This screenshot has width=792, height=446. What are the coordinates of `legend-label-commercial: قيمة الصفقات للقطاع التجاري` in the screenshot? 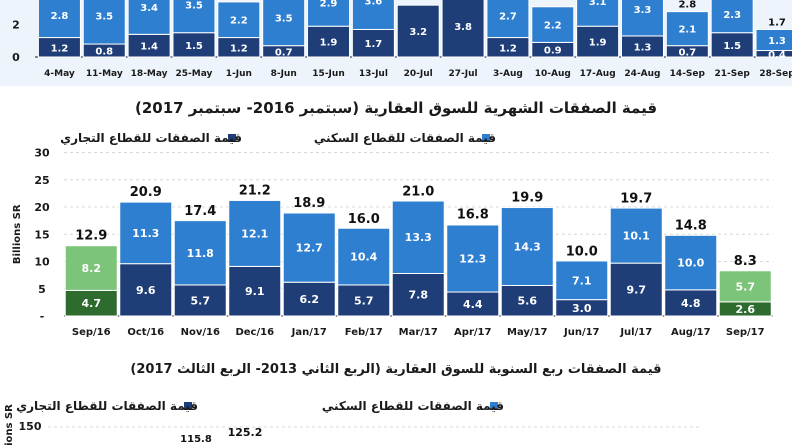 It's located at (107, 406).